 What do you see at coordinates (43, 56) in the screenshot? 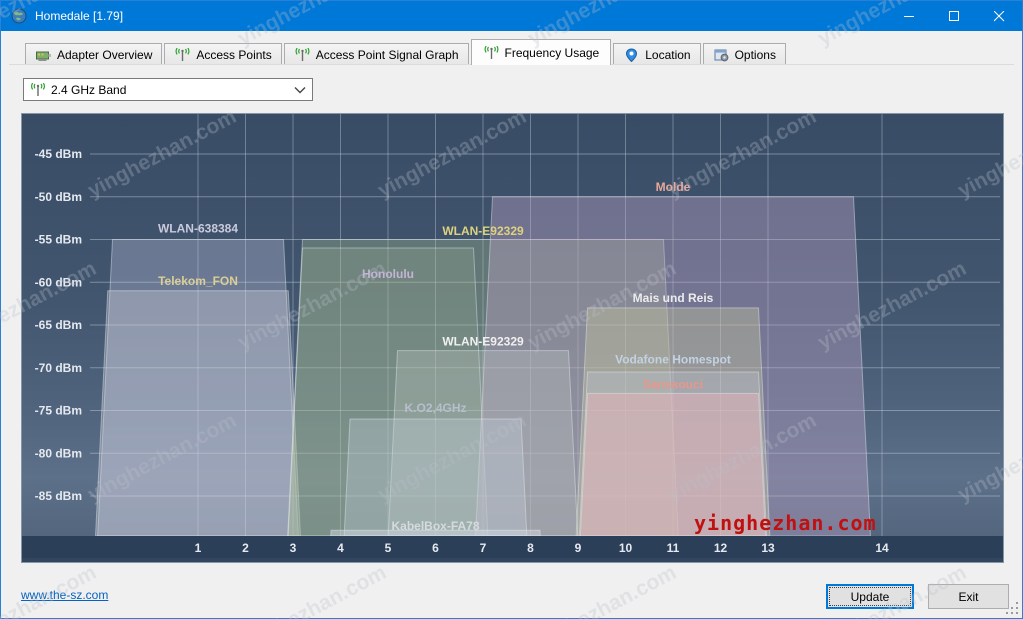
I see `adapter-icon` at bounding box center [43, 56].